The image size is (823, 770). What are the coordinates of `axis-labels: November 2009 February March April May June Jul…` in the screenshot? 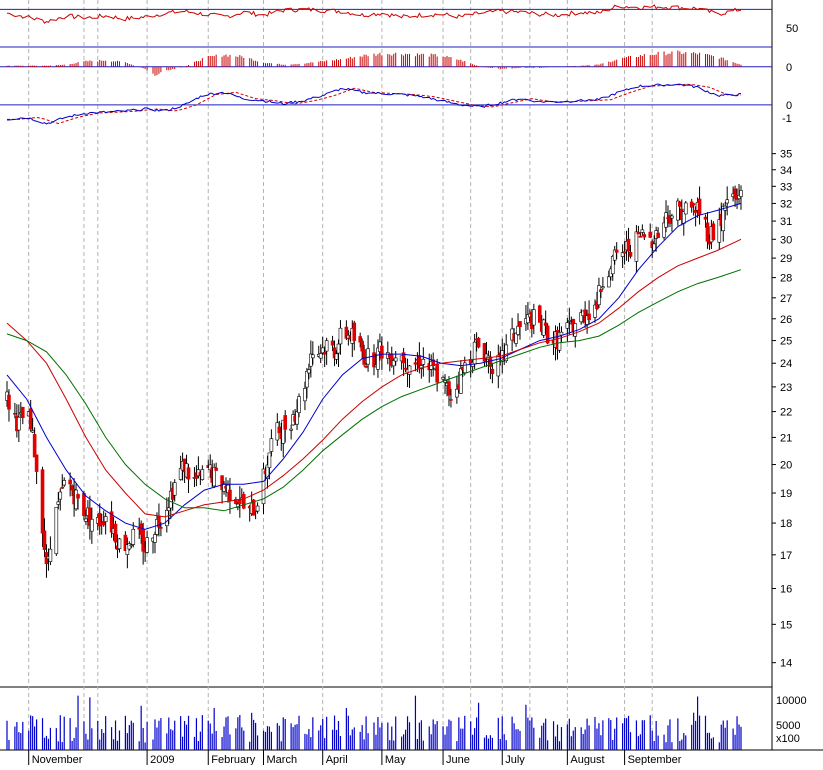 It's located at (355, 758).